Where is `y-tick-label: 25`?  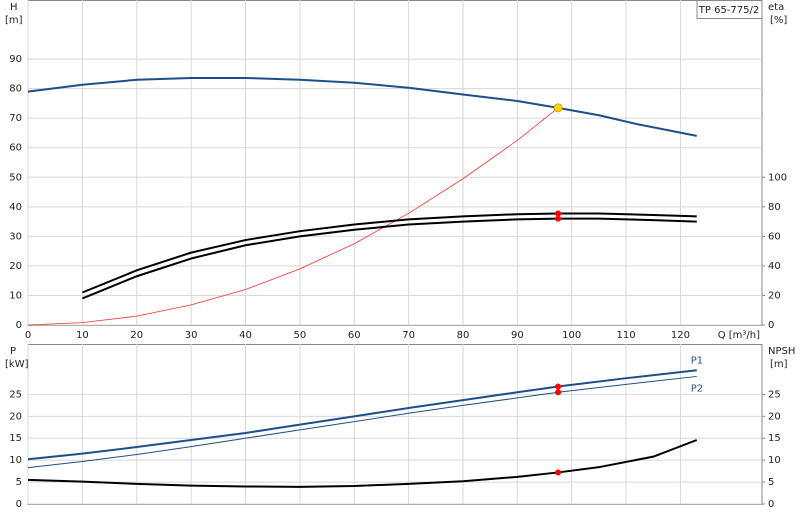
y-tick-label: 25 is located at coordinates (15, 394).